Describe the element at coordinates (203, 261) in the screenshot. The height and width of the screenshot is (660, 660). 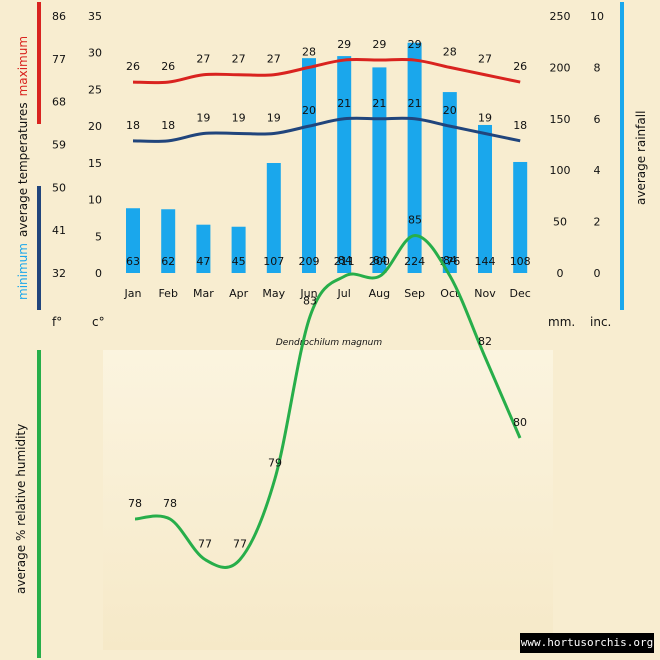
I see `rainfall-value-label: 47` at that location.